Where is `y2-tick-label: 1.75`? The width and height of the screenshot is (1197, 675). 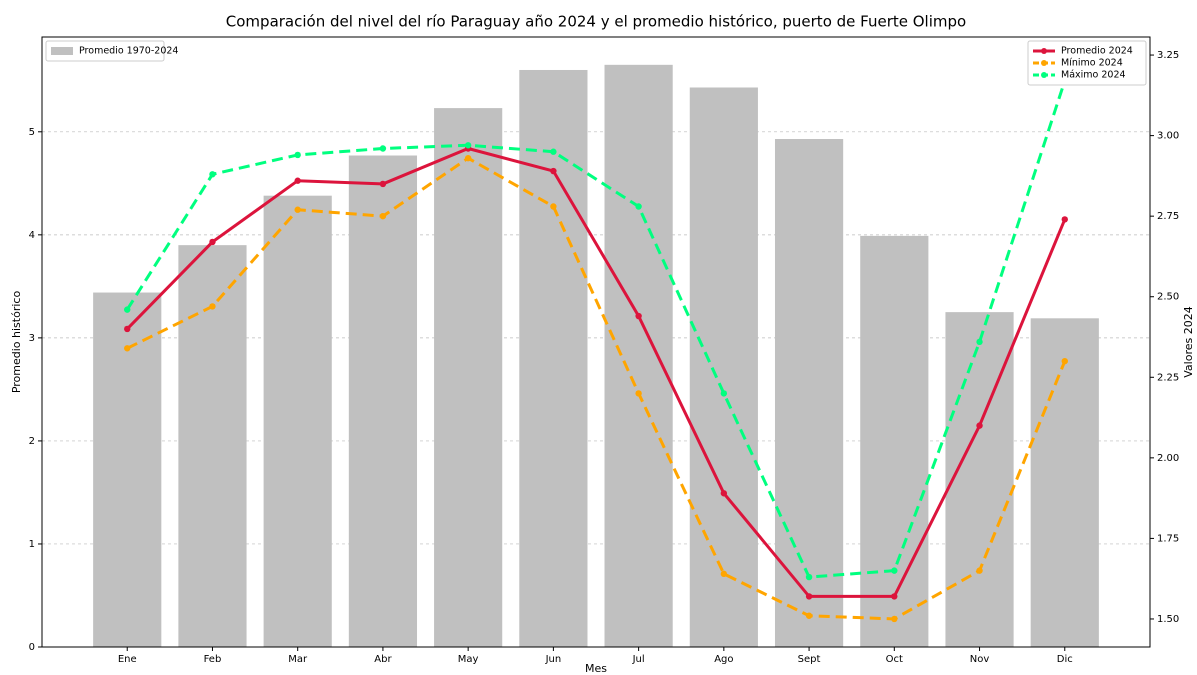
y2-tick-label: 1.75 is located at coordinates (1168, 538).